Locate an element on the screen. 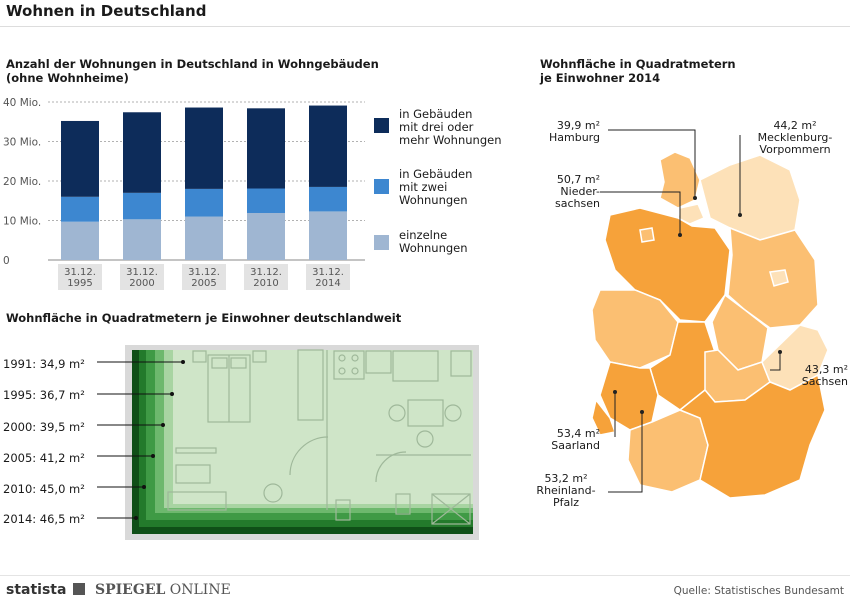  source-note: Quelle: Statistisches Bundesamt is located at coordinates (758, 591).